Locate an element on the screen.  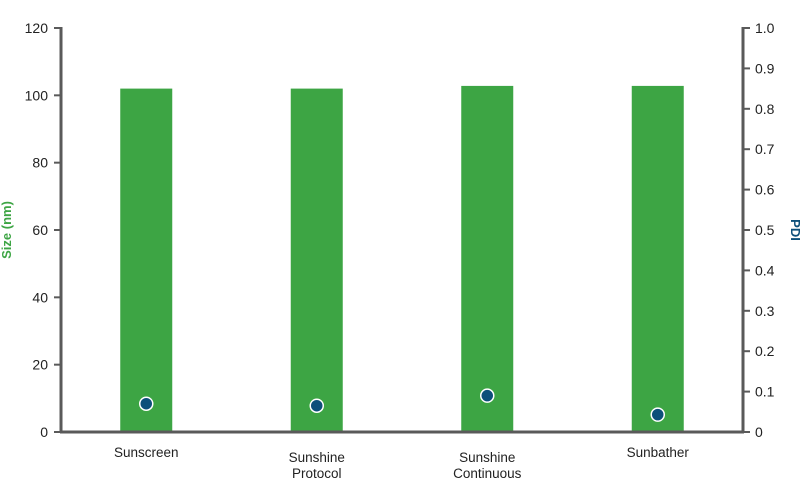
x-category-label-line: Sunbather is located at coordinates (658, 452).